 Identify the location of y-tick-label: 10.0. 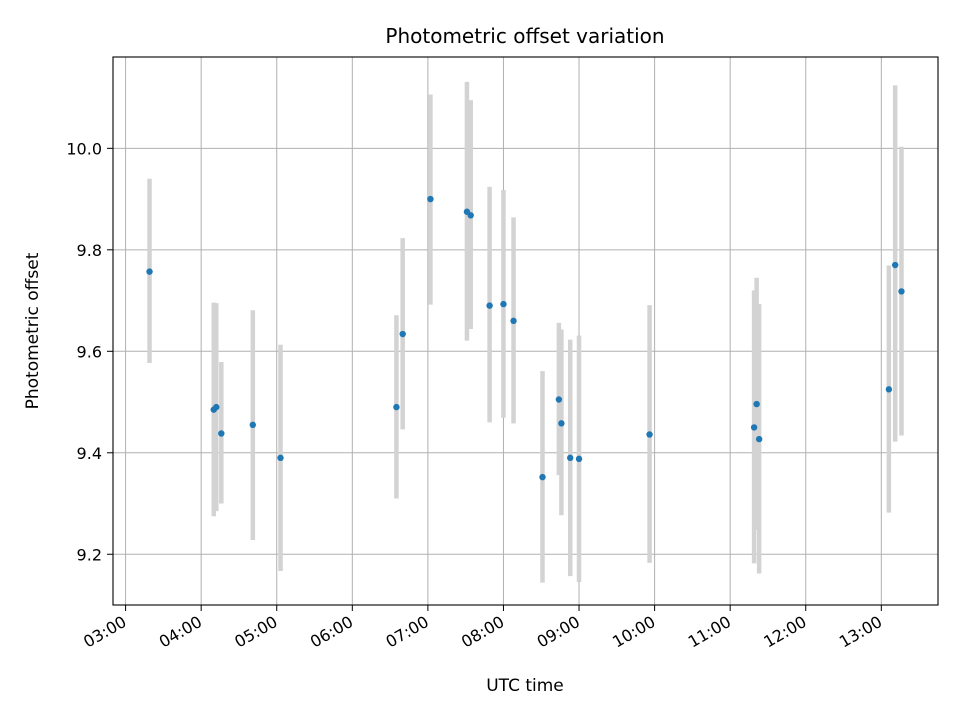
(84, 148).